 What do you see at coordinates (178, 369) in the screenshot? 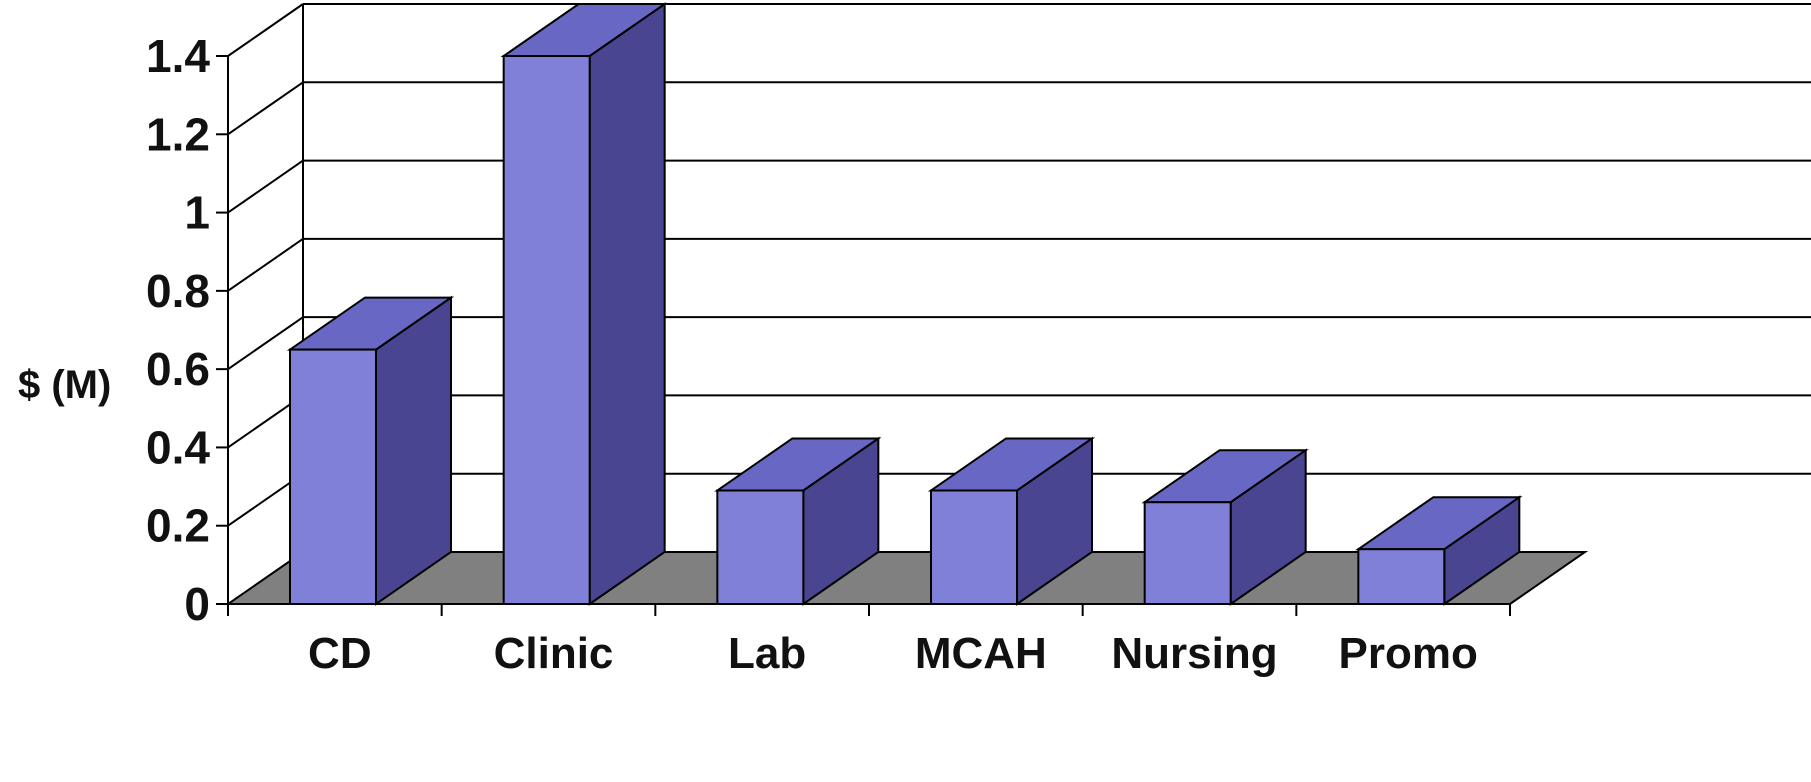
I see `y-tick-label: 0.6` at bounding box center [178, 369].